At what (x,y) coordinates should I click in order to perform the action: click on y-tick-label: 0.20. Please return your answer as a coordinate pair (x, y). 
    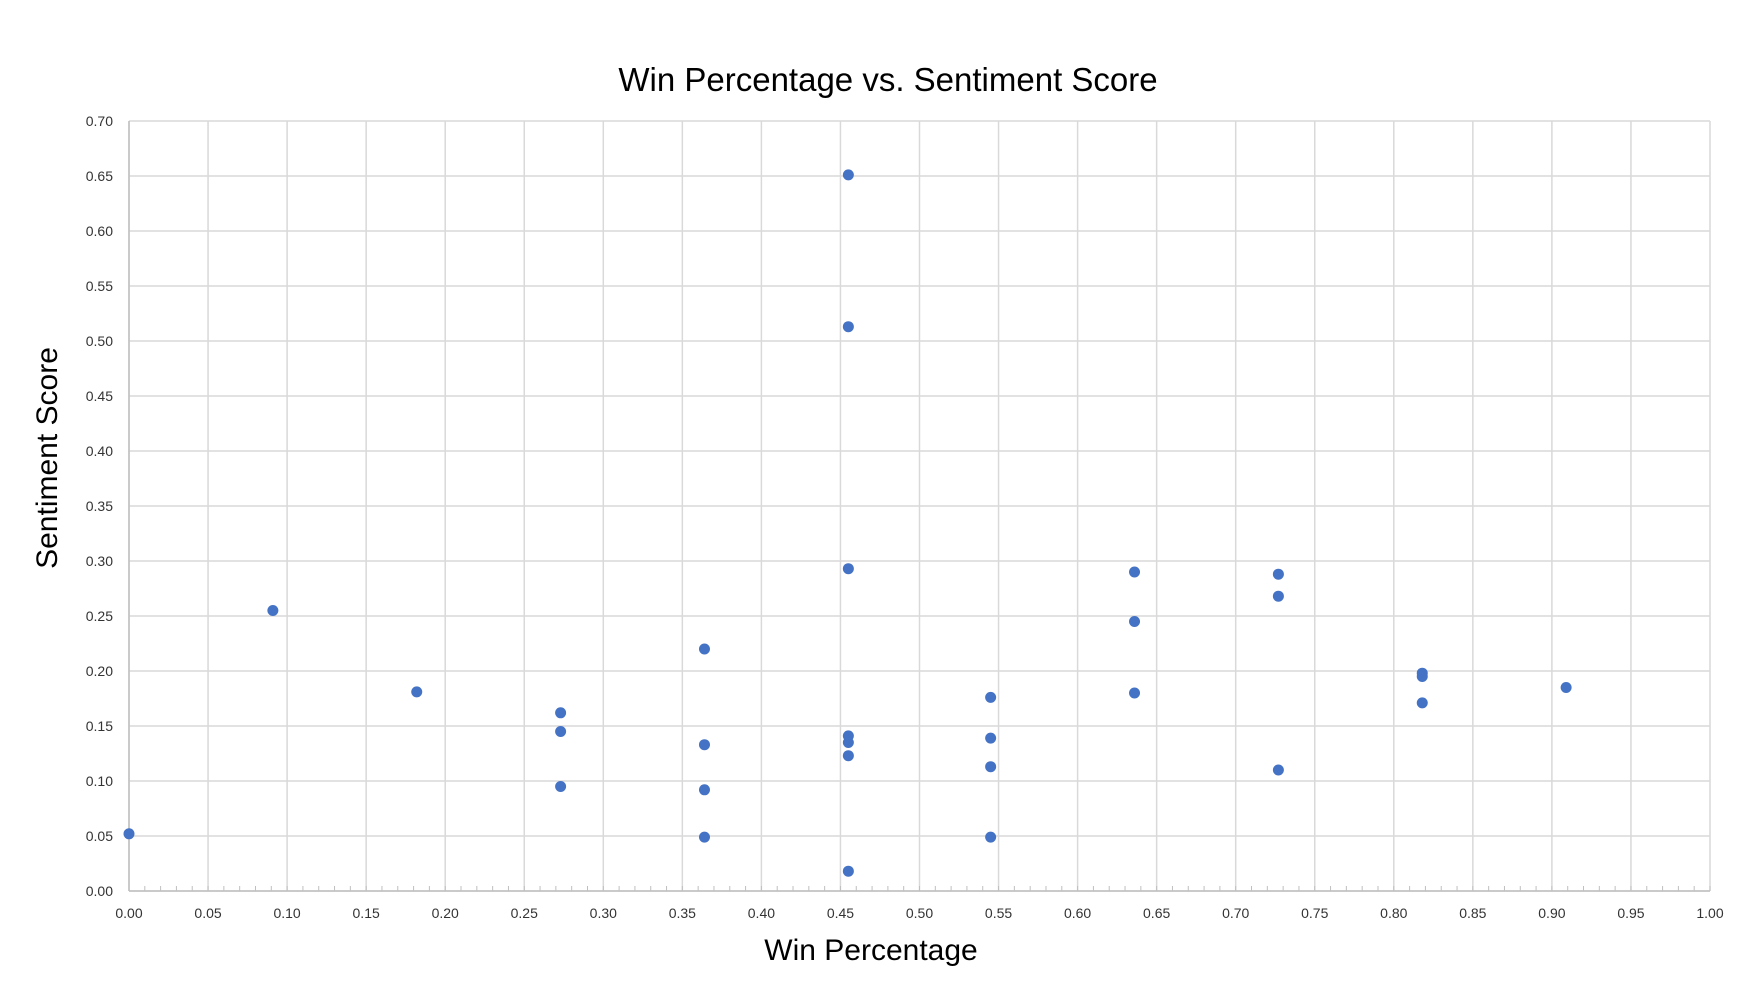
    Looking at the image, I should click on (99, 671).